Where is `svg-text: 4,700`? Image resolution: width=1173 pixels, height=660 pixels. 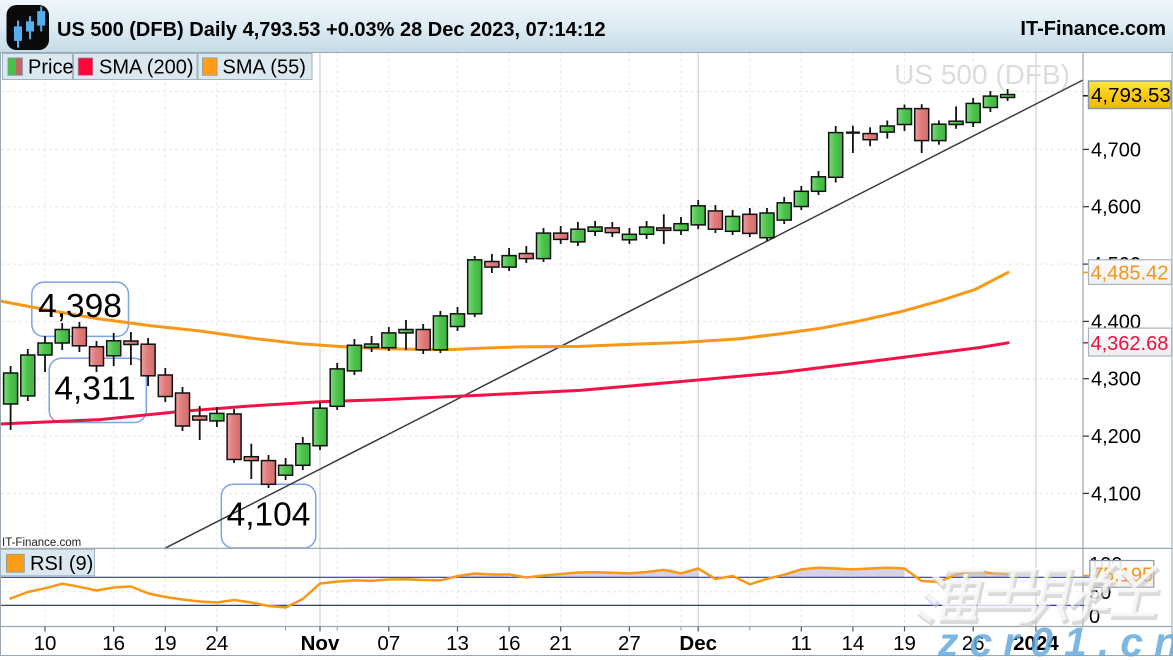
svg-text: 4,700 is located at coordinates (1116, 150).